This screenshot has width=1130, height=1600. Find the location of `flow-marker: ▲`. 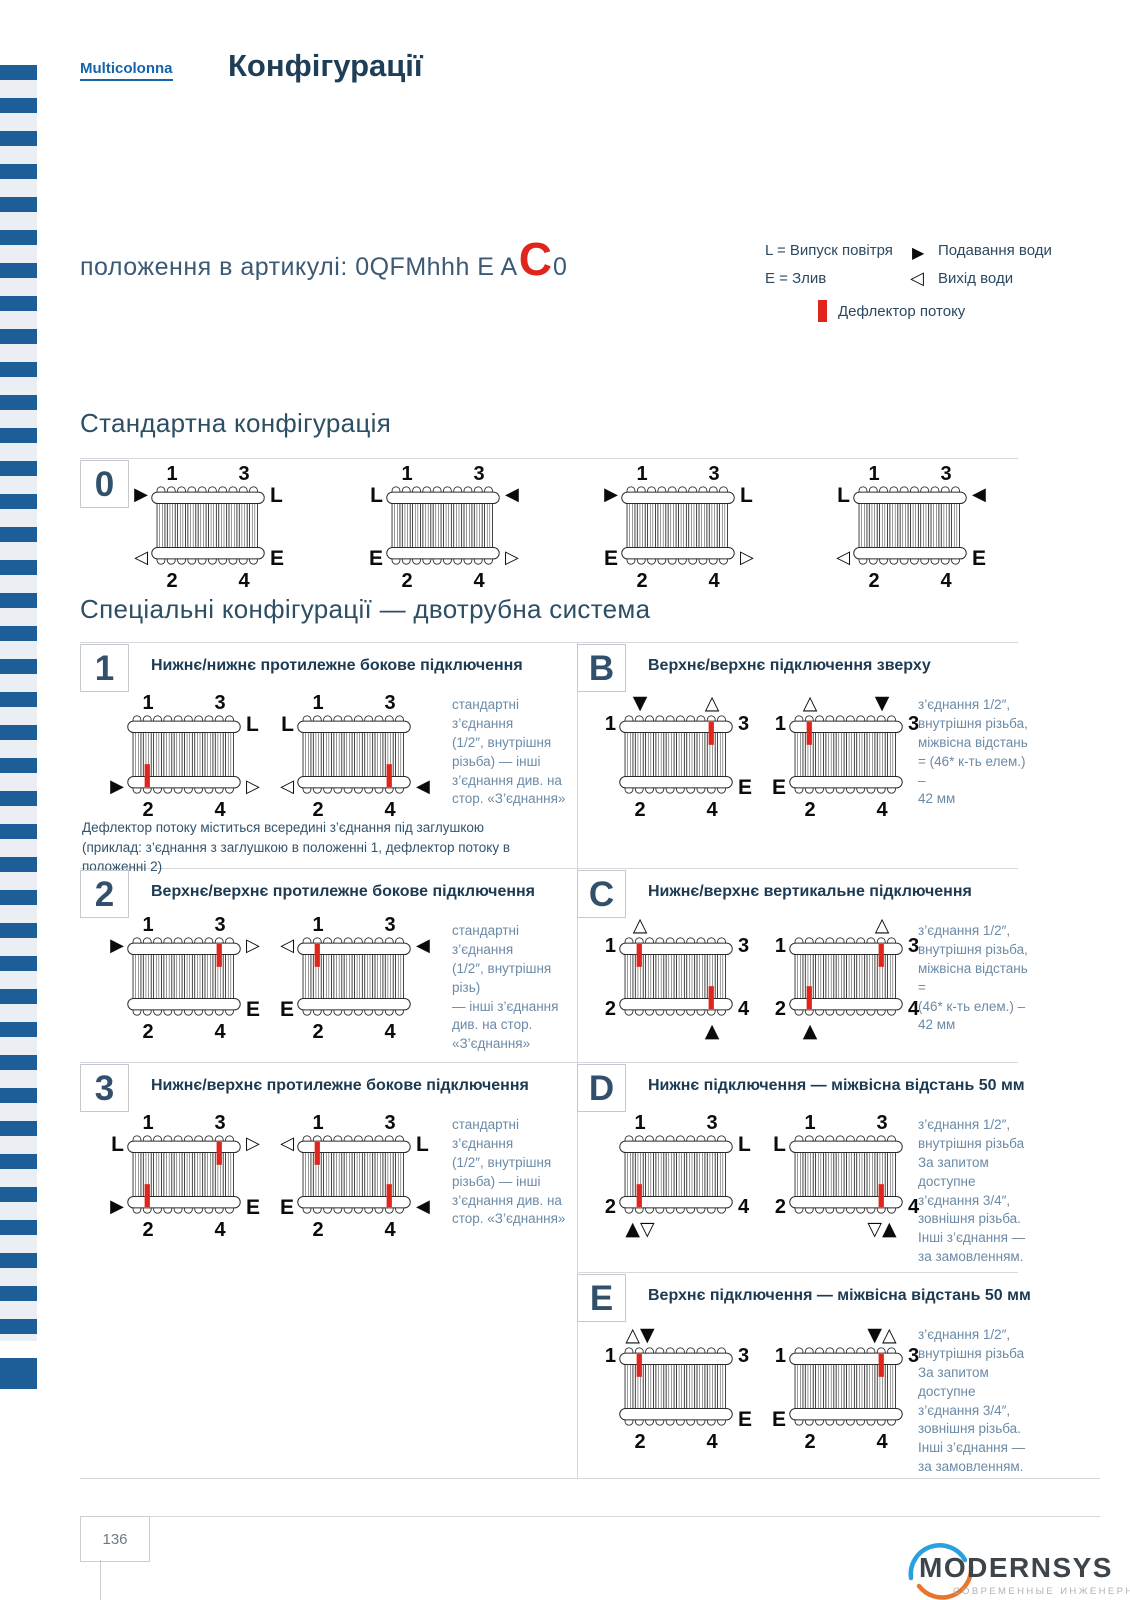

flow-marker: ▲ is located at coordinates (810, 1035).